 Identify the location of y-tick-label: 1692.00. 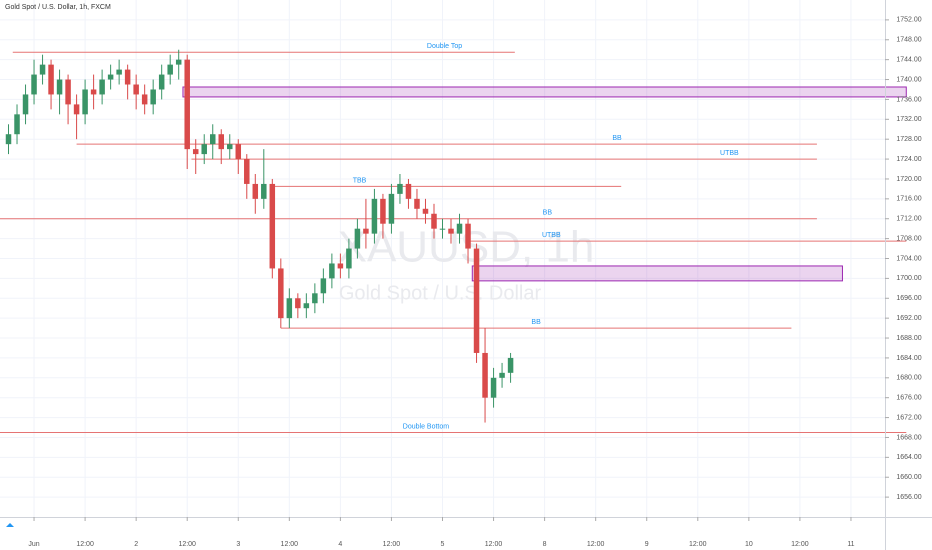
(908, 318).